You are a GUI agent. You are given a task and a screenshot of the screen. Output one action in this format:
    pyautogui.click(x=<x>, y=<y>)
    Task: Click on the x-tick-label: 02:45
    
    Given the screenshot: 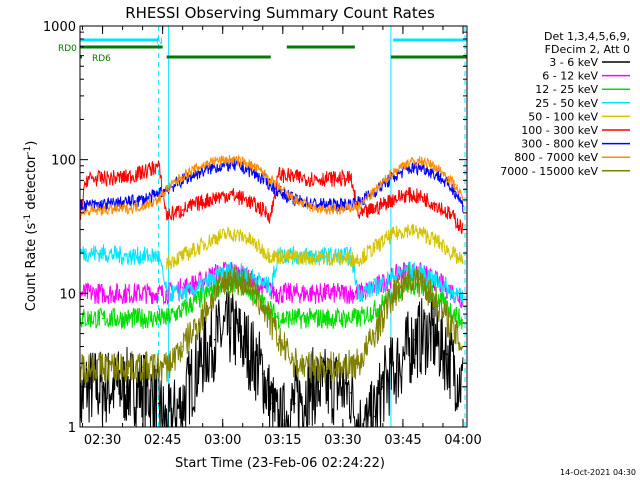 What is the action you would take?
    pyautogui.click(x=162, y=440)
    